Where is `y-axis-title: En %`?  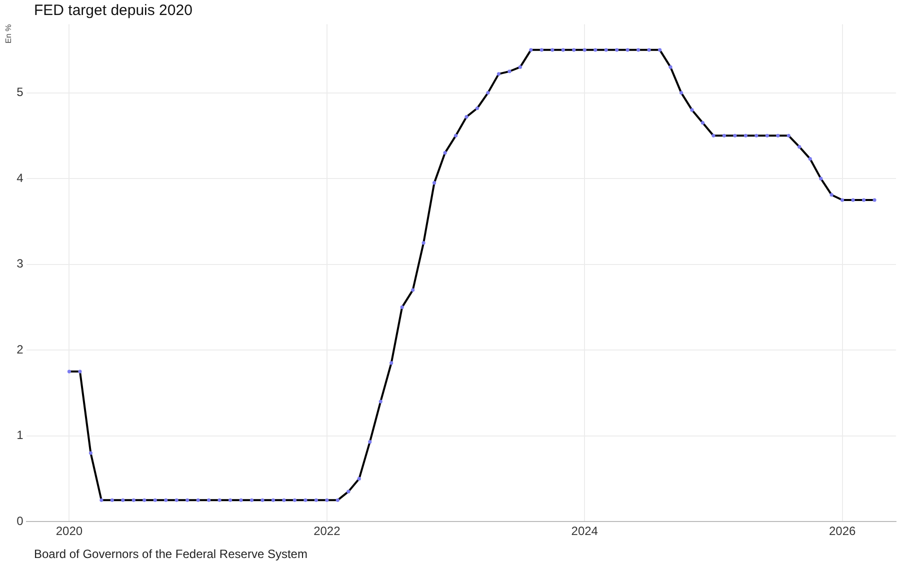 y-axis-title: En % is located at coordinates (9, 34).